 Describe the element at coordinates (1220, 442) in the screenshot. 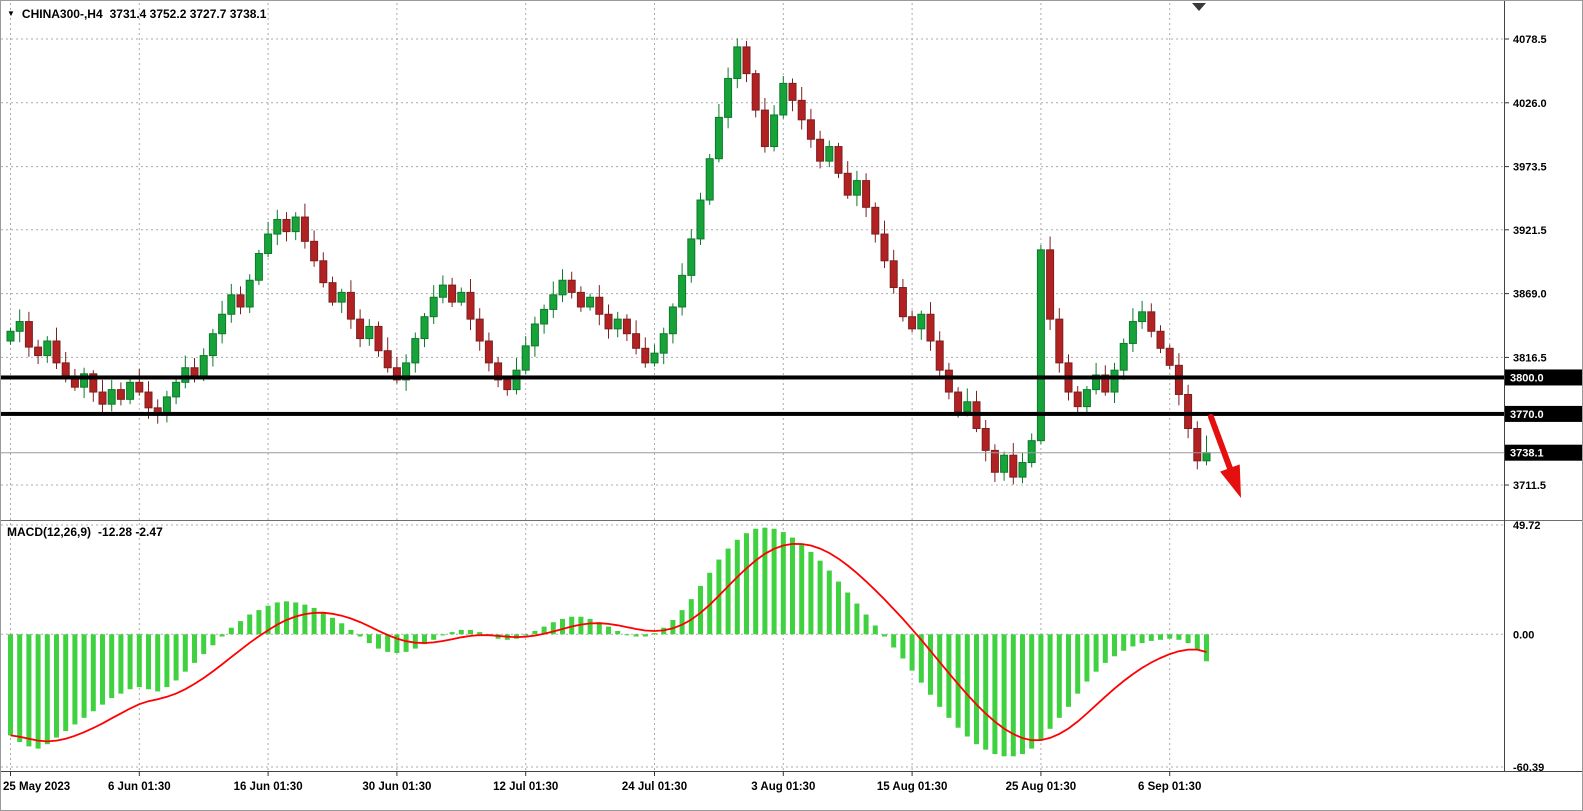

I see `trend-arrow-shaft` at that location.